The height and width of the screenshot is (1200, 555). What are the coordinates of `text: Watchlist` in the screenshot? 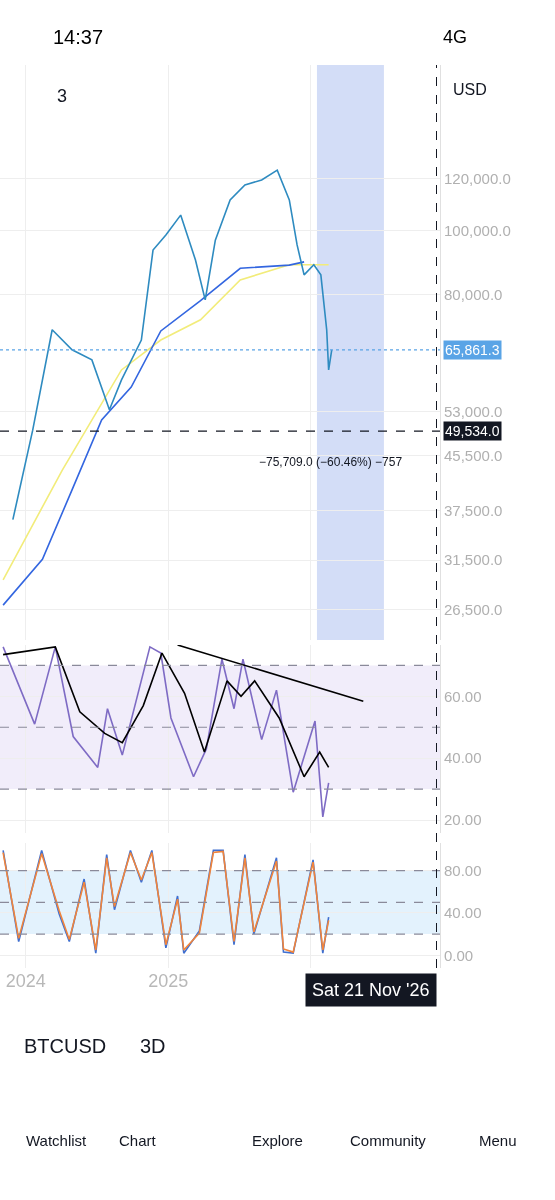 It's located at (57, 1140).